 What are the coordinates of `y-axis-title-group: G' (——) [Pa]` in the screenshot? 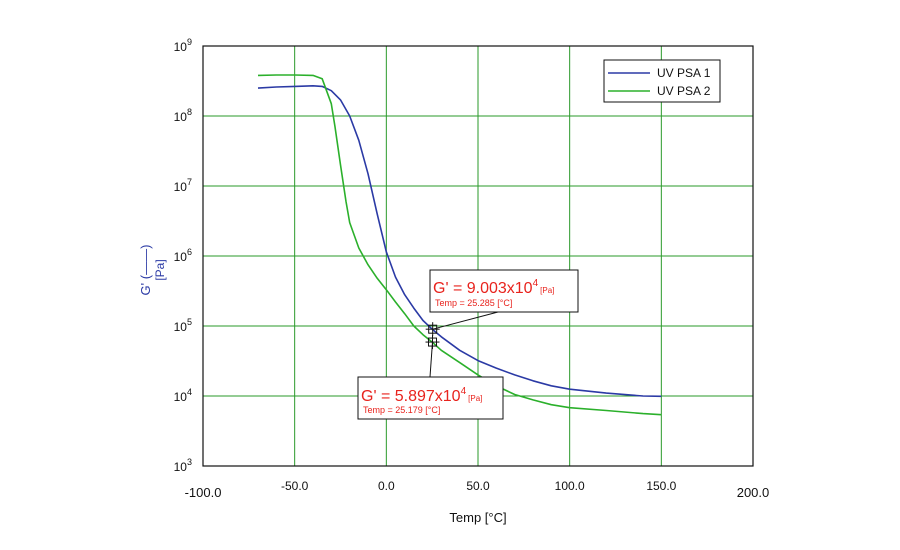 It's located at (152, 270).